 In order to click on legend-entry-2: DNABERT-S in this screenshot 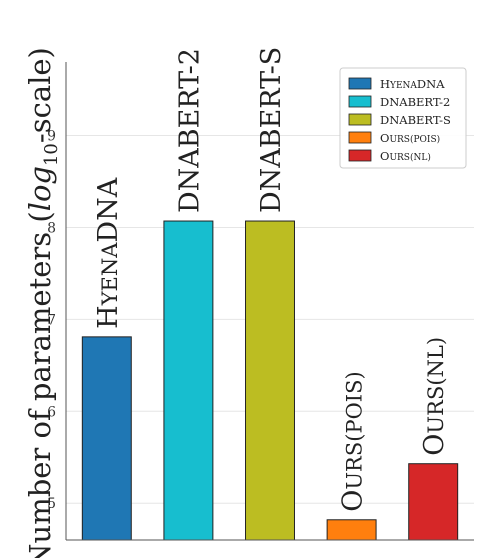, I will do `click(415, 120)`.